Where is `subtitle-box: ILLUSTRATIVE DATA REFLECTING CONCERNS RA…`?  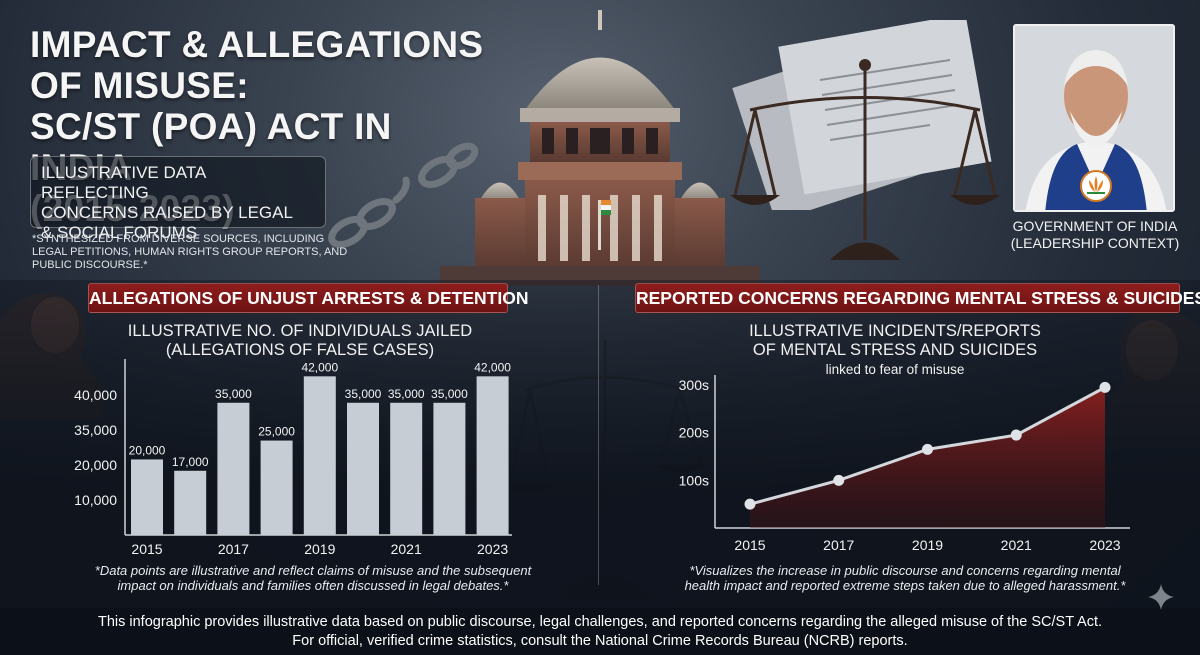
subtitle-box: ILLUSTRATIVE DATA REFLECTING CONCERNS RA… is located at coordinates (178, 199).